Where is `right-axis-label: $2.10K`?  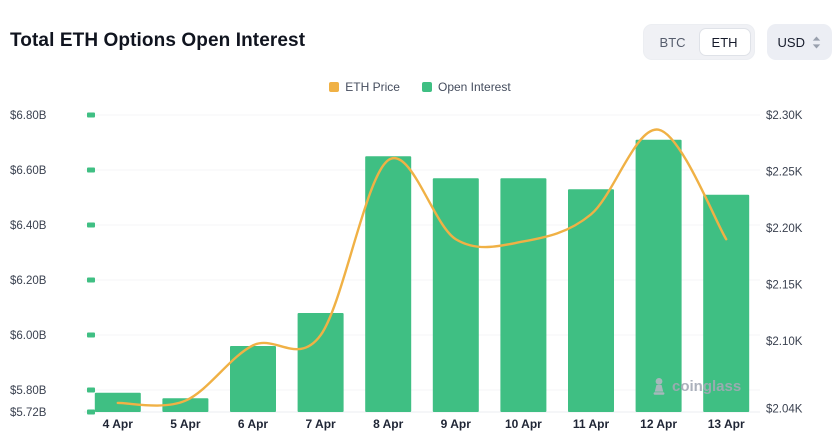 right-axis-label: $2.10K is located at coordinates (784, 342).